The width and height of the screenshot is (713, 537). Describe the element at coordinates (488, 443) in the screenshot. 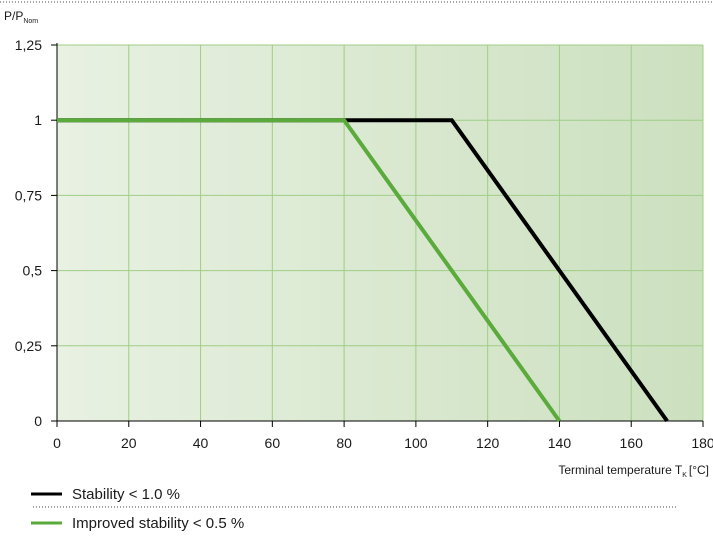

I see `x-tick-label: 120` at that location.